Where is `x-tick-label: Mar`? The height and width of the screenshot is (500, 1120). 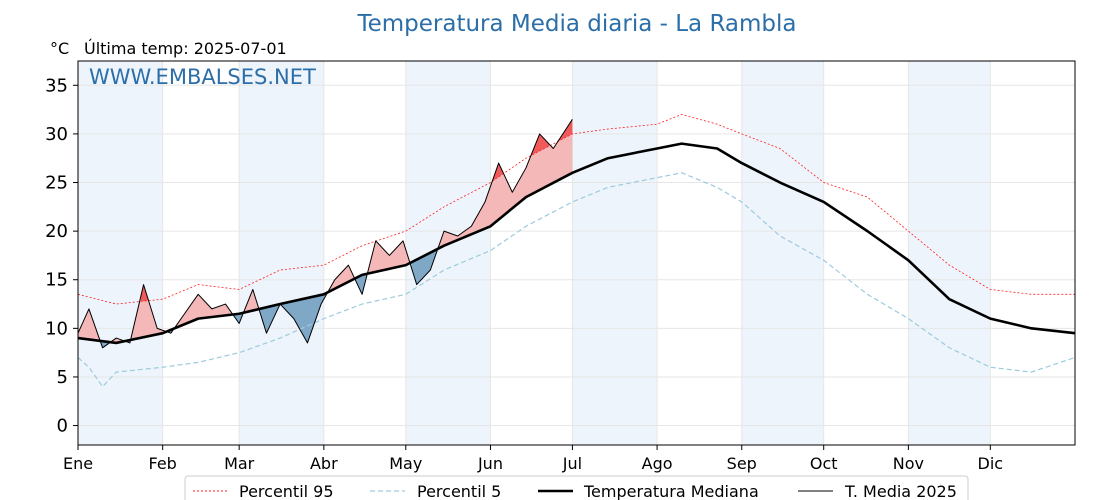
x-tick-label: Mar is located at coordinates (239, 463).